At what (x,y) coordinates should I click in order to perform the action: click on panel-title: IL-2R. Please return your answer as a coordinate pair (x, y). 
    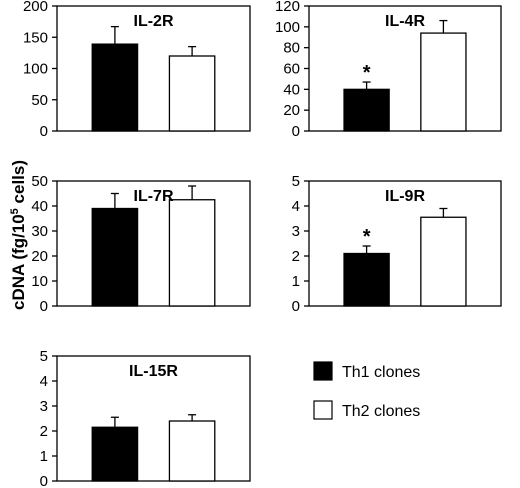
    Looking at the image, I should click on (154, 21).